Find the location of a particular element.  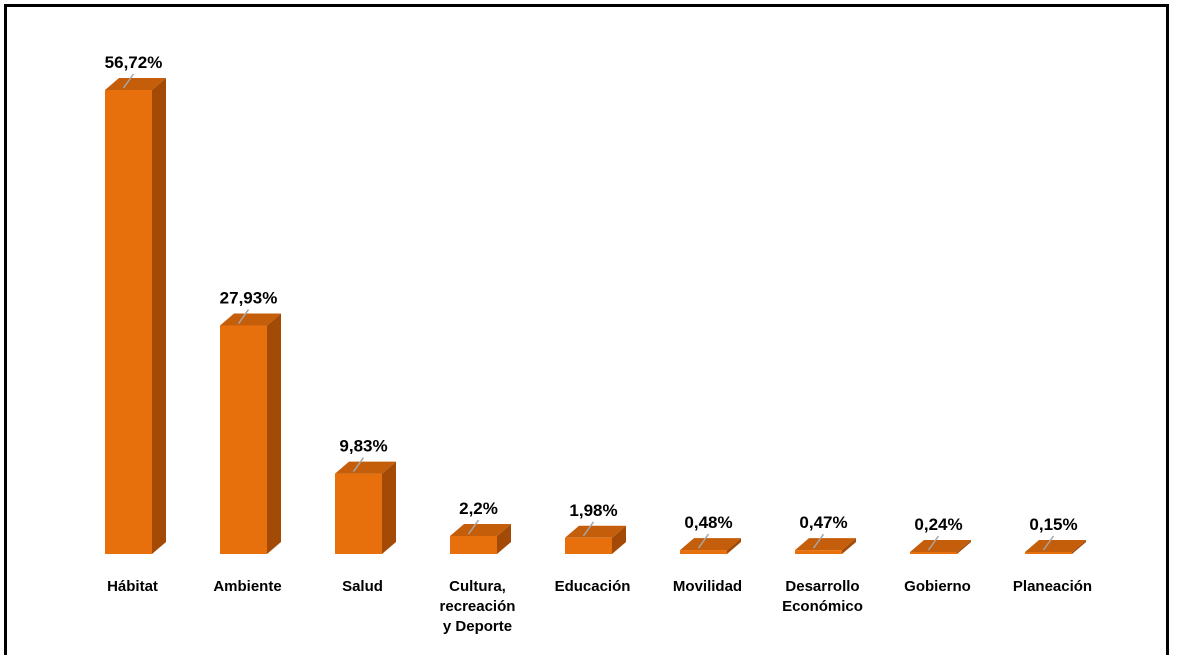

category-label-6: Desarrollo Económico is located at coordinates (822, 596).